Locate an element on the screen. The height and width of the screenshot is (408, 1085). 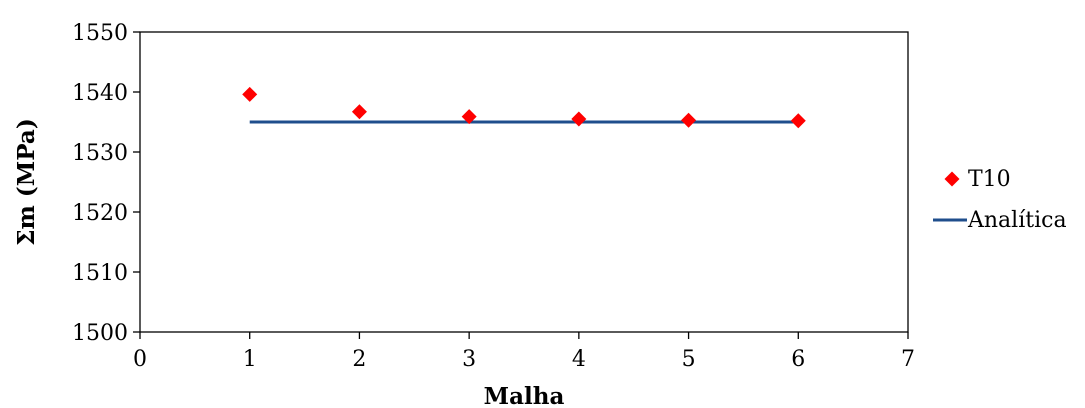
x-tick-label: 2 is located at coordinates (359, 359).